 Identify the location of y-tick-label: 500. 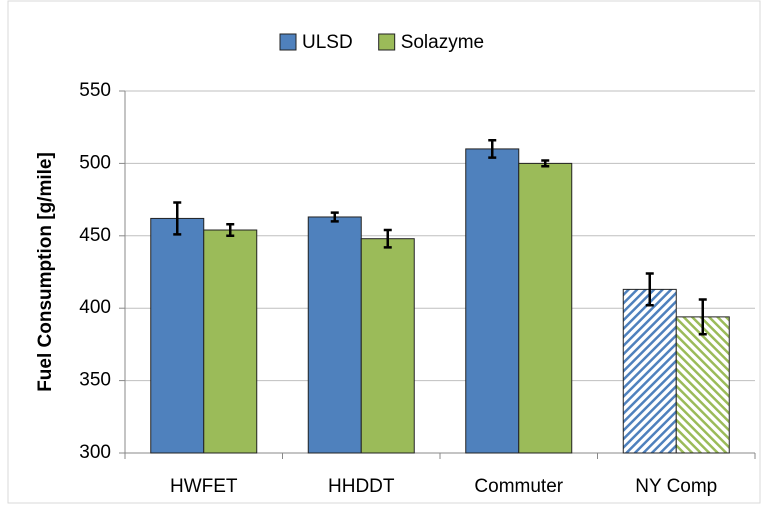
(95, 162).